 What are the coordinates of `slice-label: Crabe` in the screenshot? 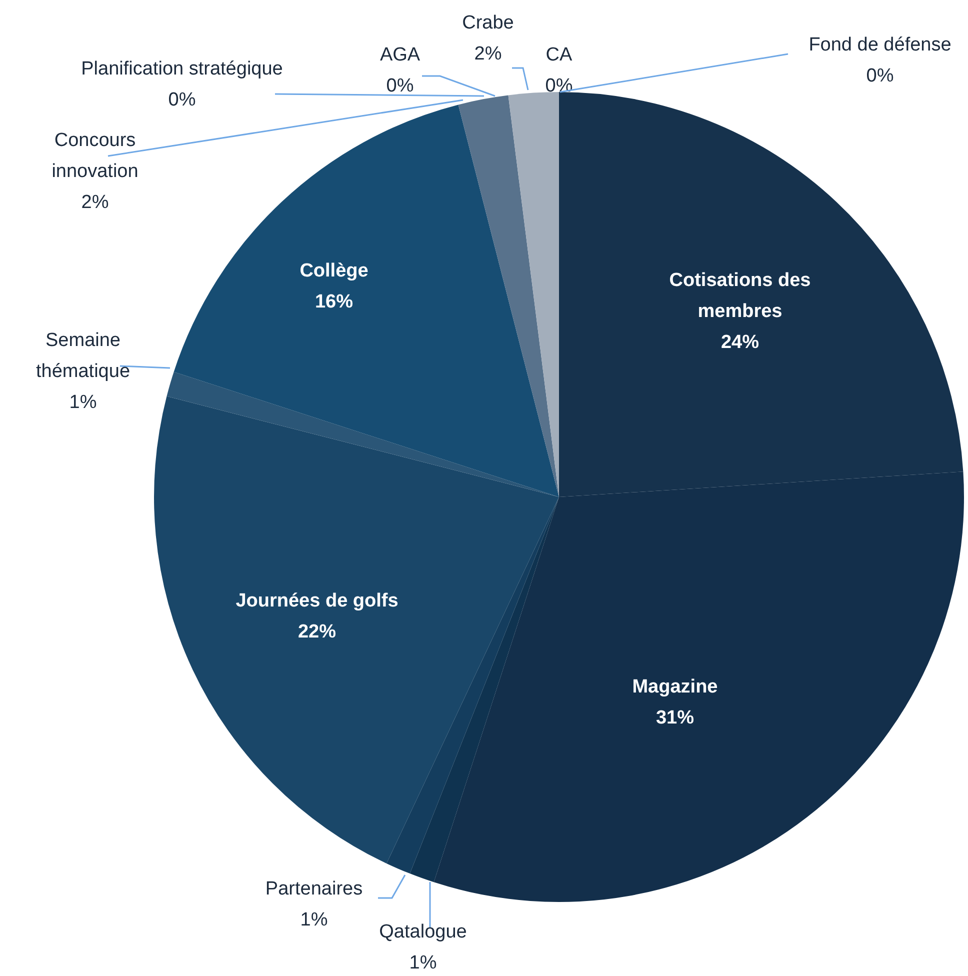 It's located at (488, 23).